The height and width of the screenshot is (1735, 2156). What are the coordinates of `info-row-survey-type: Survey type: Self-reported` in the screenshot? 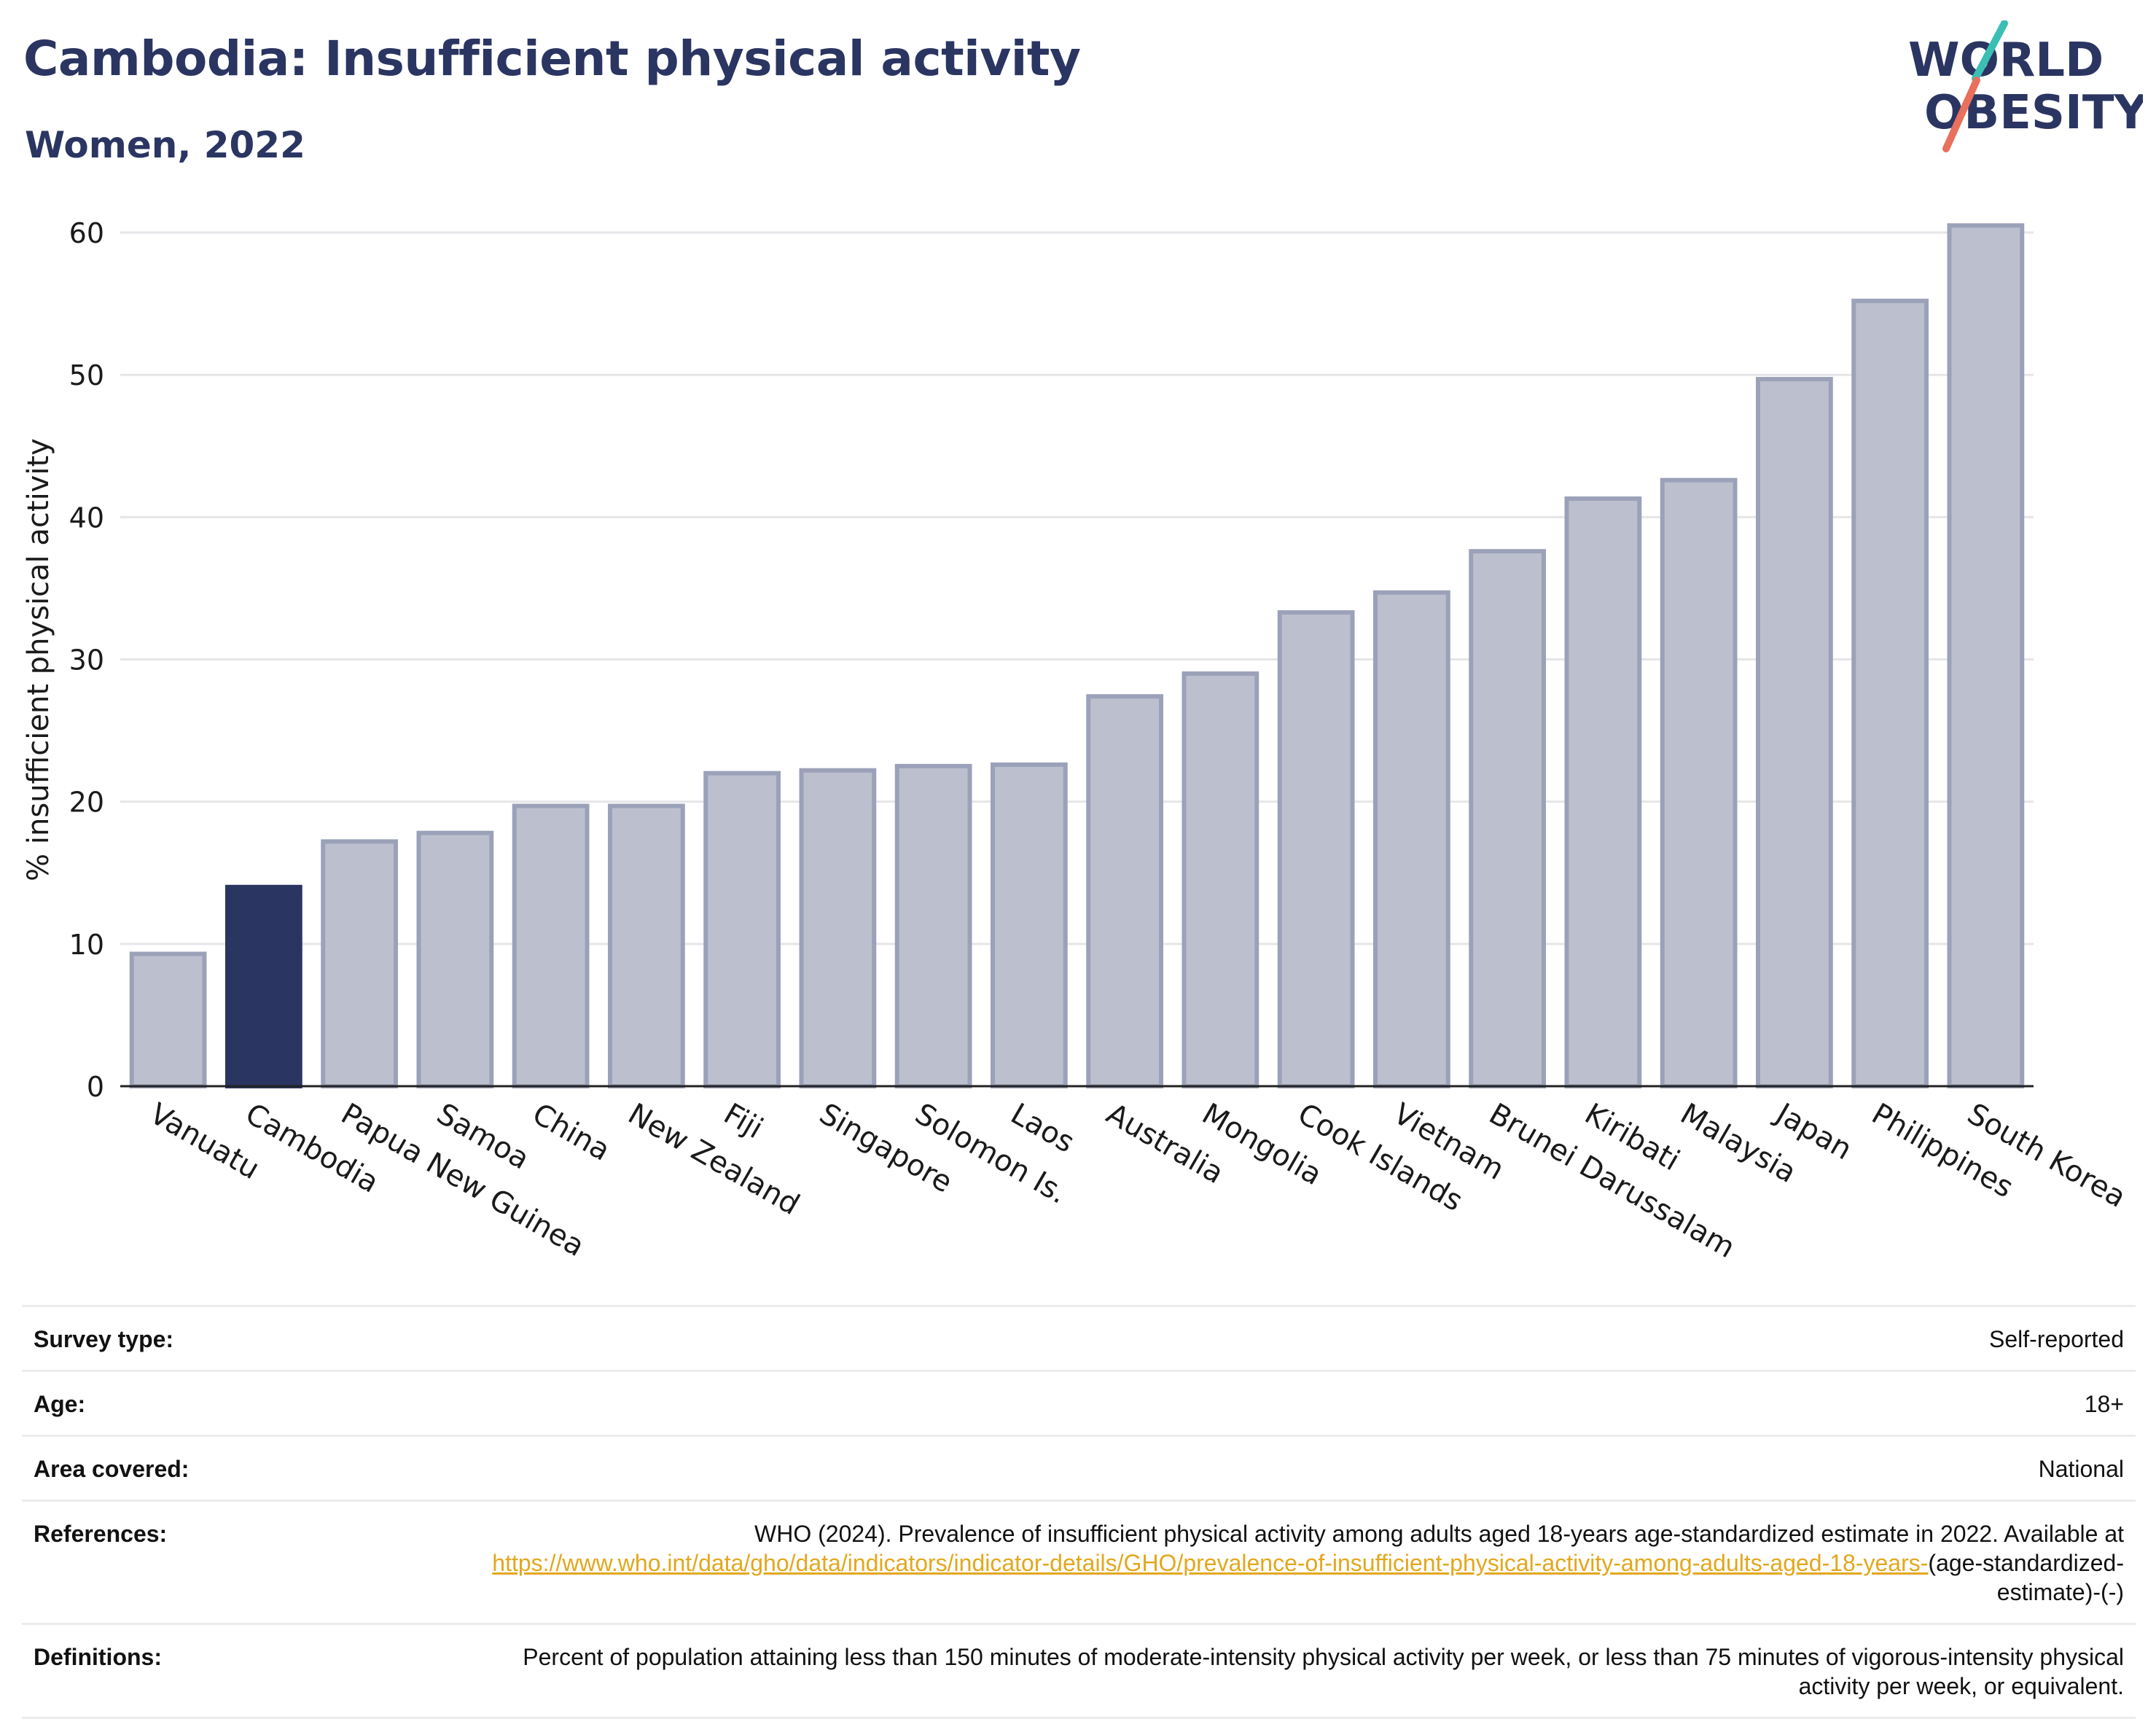 It's located at (1079, 1337).